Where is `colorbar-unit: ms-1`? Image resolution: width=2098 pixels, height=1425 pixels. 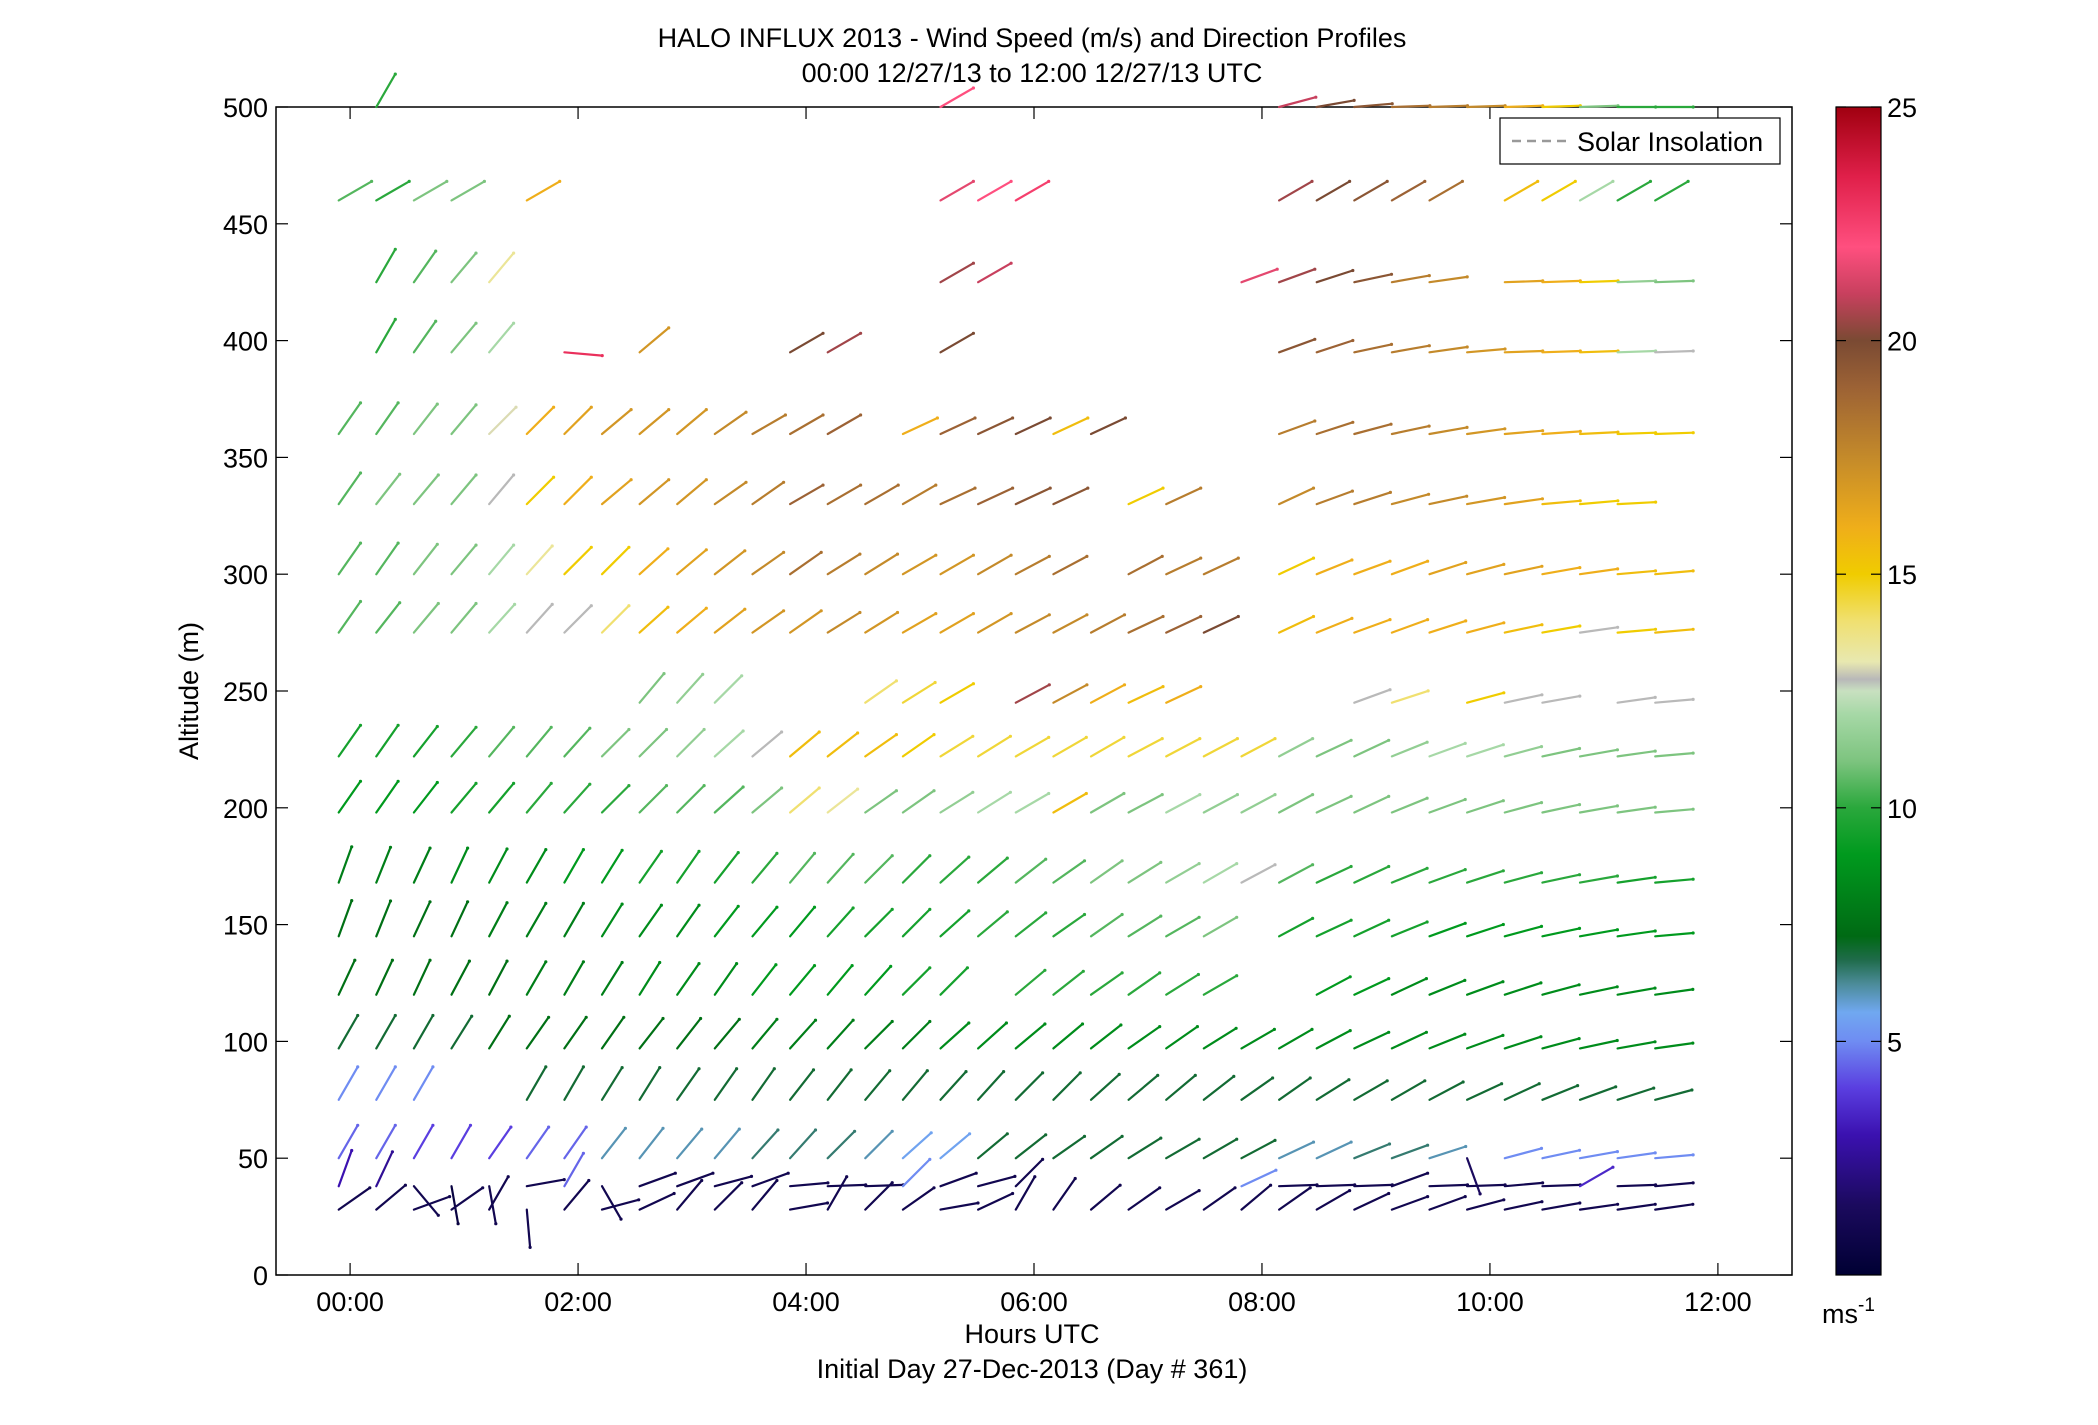
colorbar-unit: ms-1 is located at coordinates (1848, 1312).